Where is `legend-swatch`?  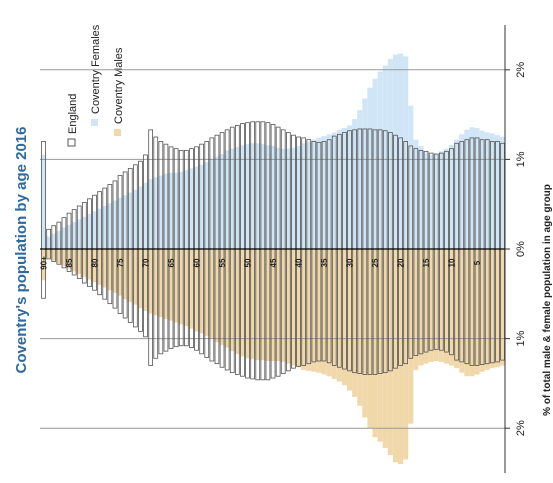 legend-swatch is located at coordinates (94, 122).